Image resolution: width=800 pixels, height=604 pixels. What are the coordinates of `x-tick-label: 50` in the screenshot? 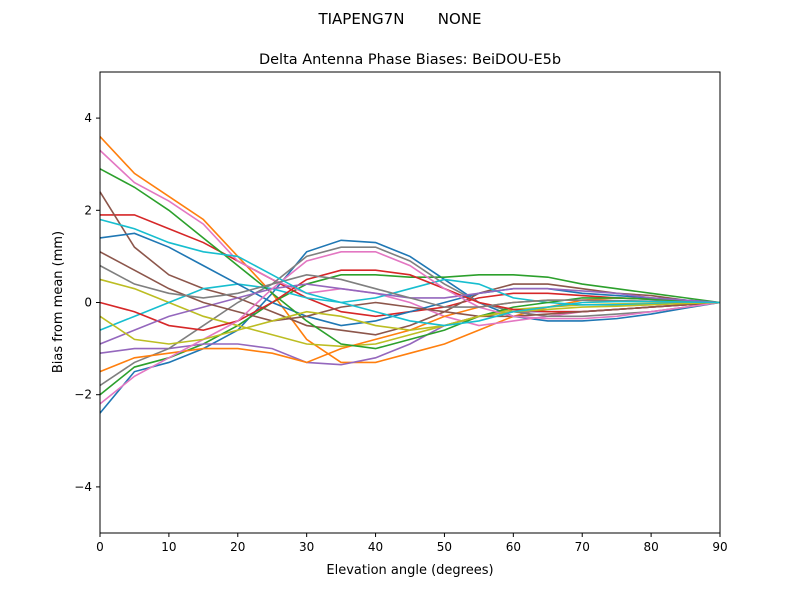 It's located at (444, 547).